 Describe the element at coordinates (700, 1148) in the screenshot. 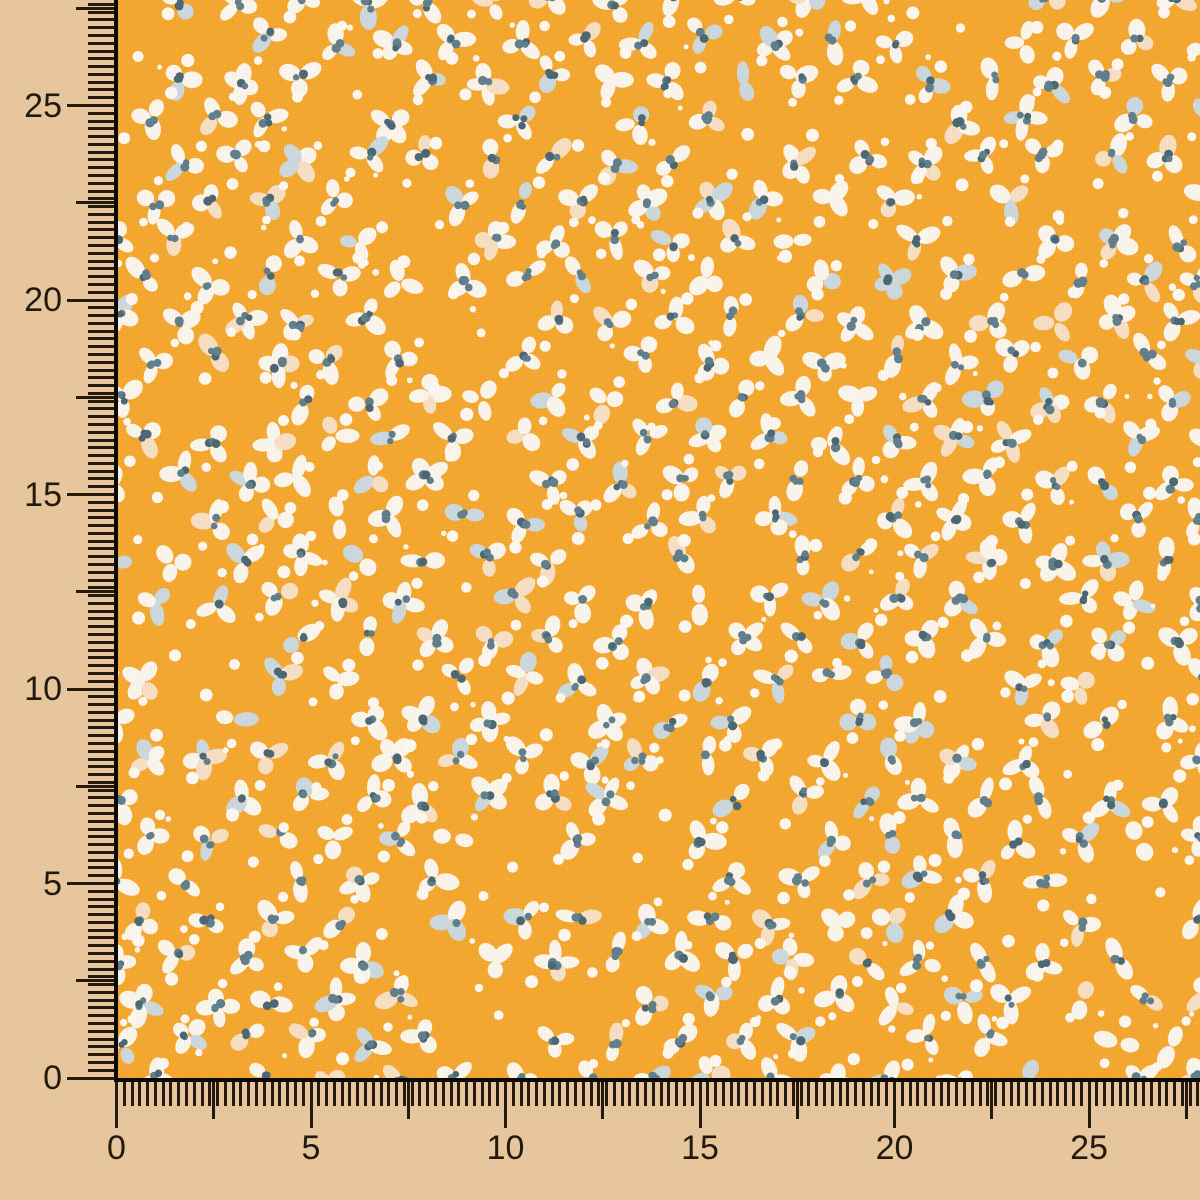

I see `horizontal-ruler-label: 15` at that location.